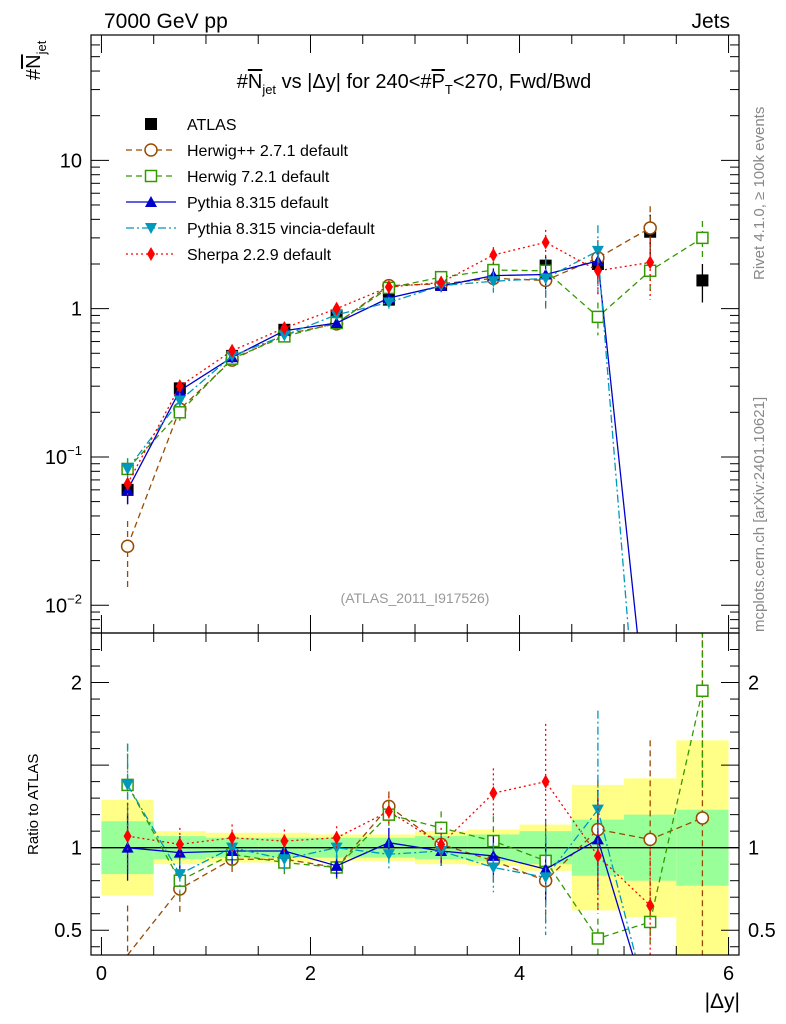  I want to click on ratio-line-herwigpp, so click(415, 880).